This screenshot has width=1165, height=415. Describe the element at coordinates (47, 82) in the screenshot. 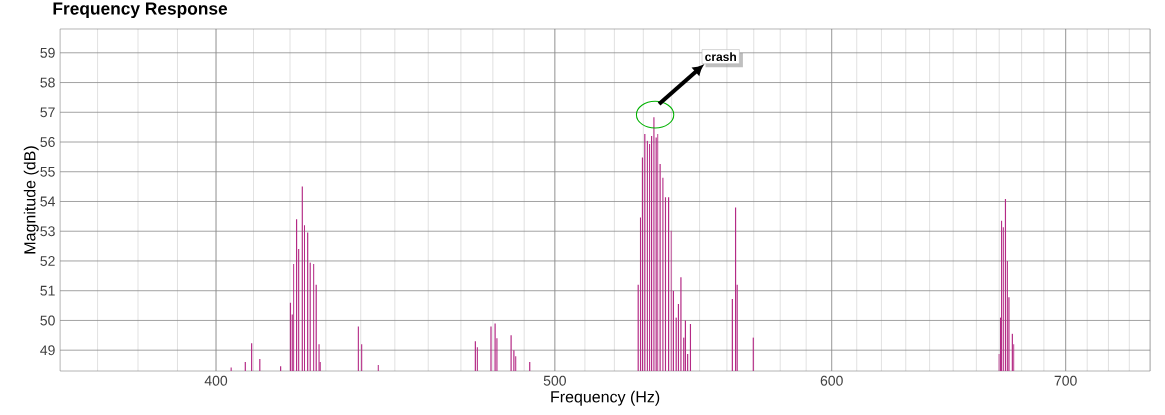

I see `y-tick-label: 58` at that location.